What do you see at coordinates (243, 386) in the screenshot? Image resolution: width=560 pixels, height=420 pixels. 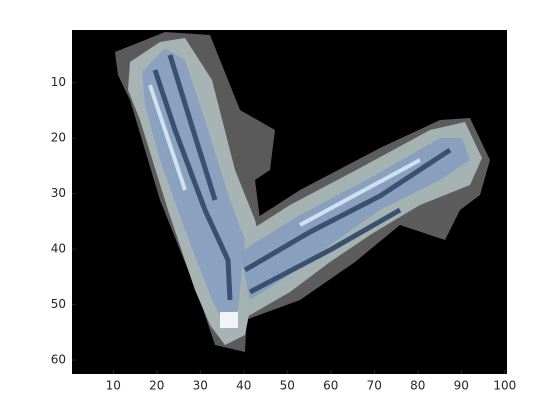 I see `x-tick-label: 40` at bounding box center [243, 386].